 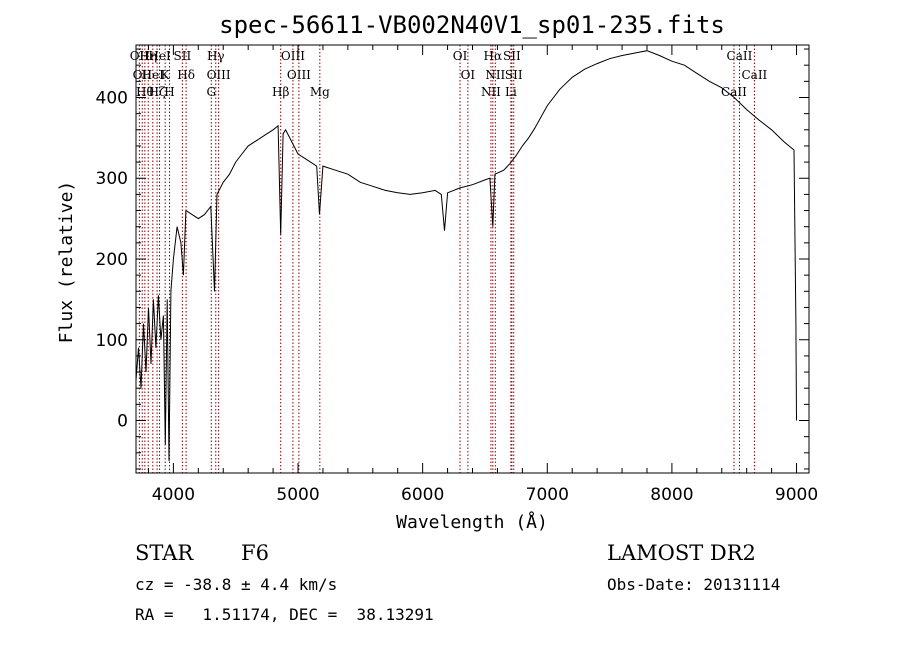 What do you see at coordinates (472, 522) in the screenshot?
I see `x-axis-label: Wavelength (Å)` at bounding box center [472, 522].